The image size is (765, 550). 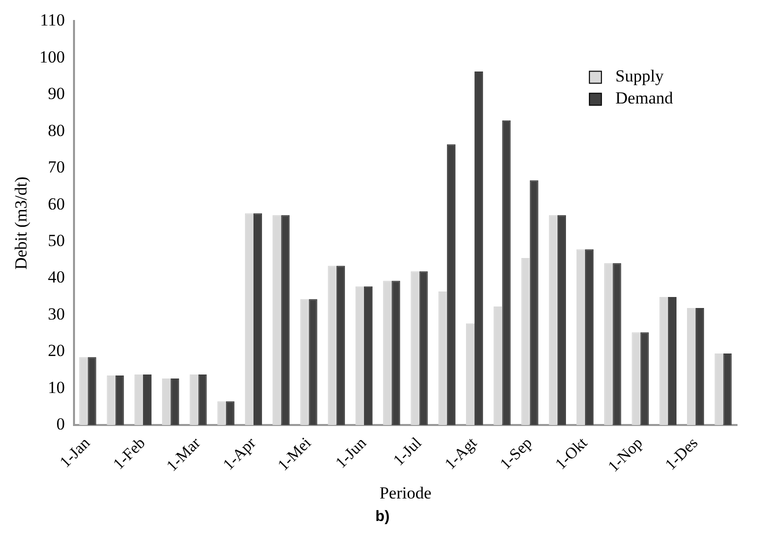 I want to click on y-tick-label: 0, so click(x=60, y=424).